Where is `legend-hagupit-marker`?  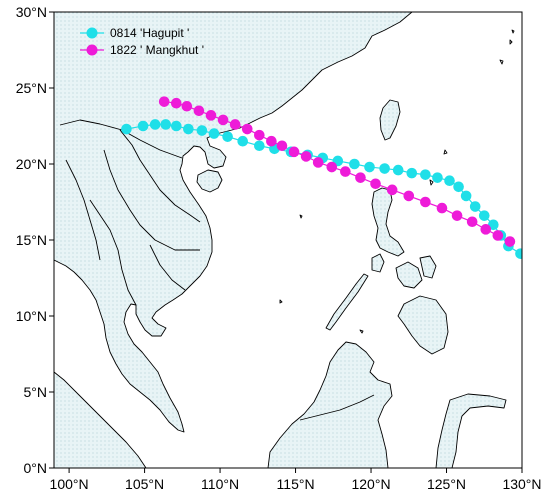
legend-hagupit-marker is located at coordinates (92, 33).